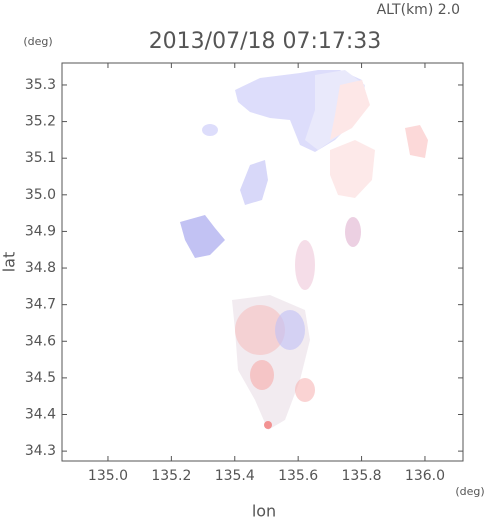  I want to click on y-tick-label: 34.4, so click(40, 414).